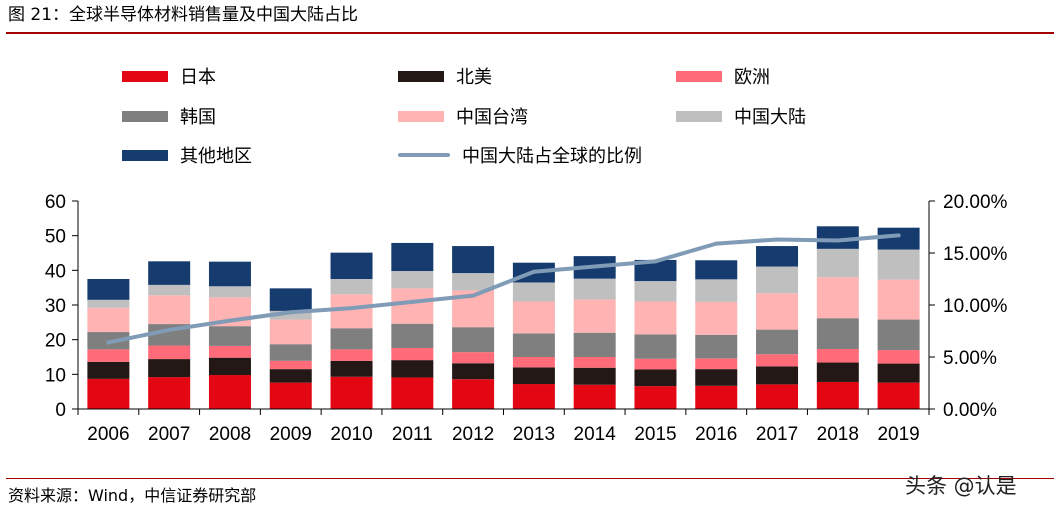 Image resolution: width=1060 pixels, height=515 pixels. I want to click on legend-label: 欧洲, so click(752, 77).